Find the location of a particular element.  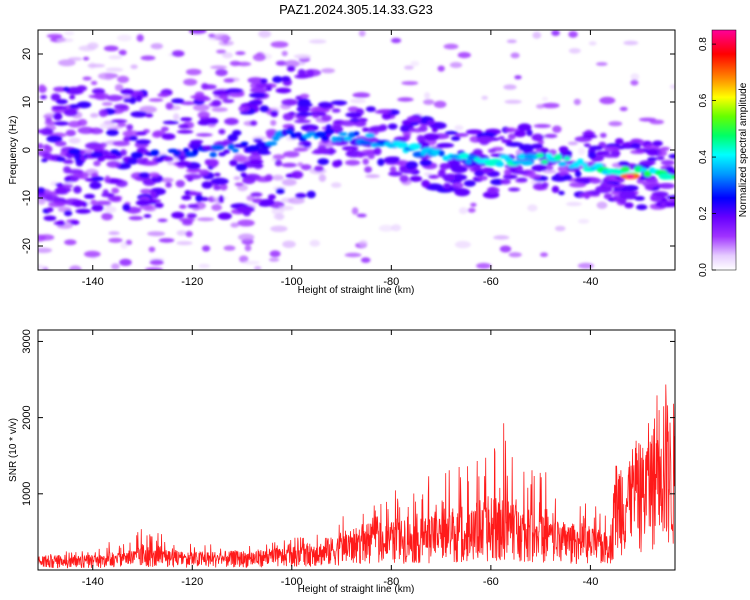

snr-x-axis-label: Height of straight line (km) is located at coordinates (356, 589).